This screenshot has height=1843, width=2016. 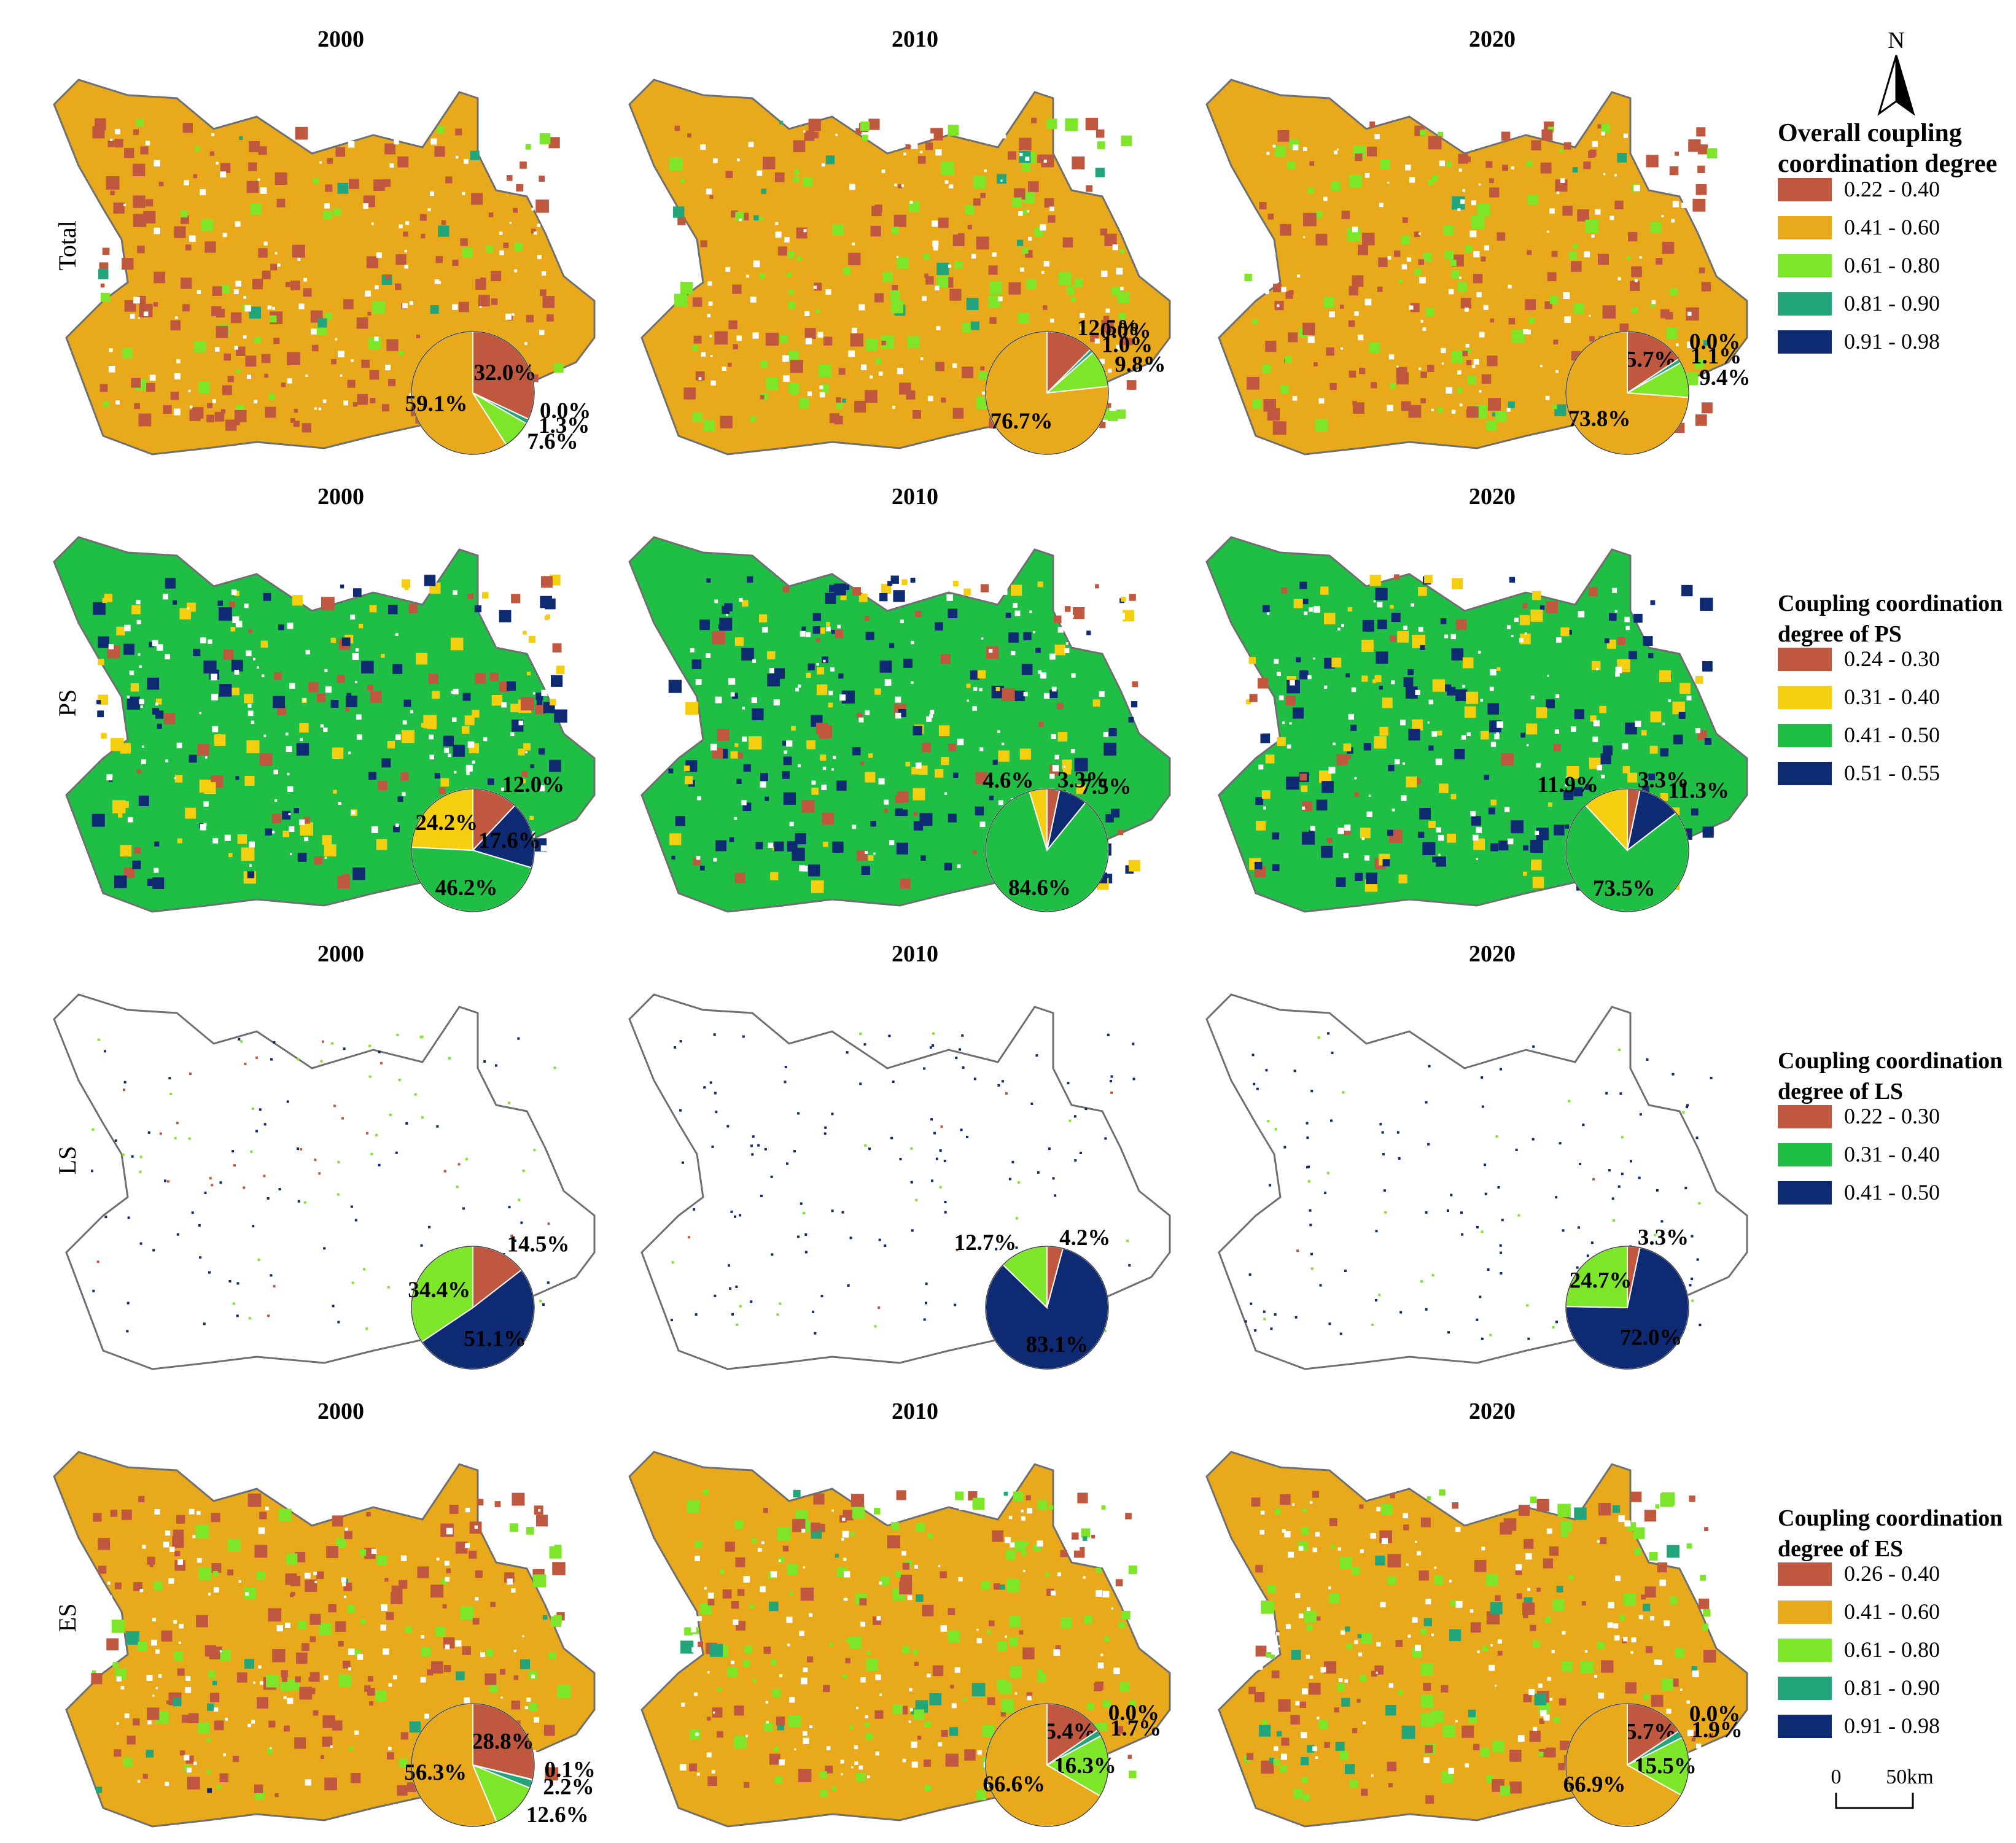 I want to click on pie-label: 9.4%, so click(x=1724, y=377).